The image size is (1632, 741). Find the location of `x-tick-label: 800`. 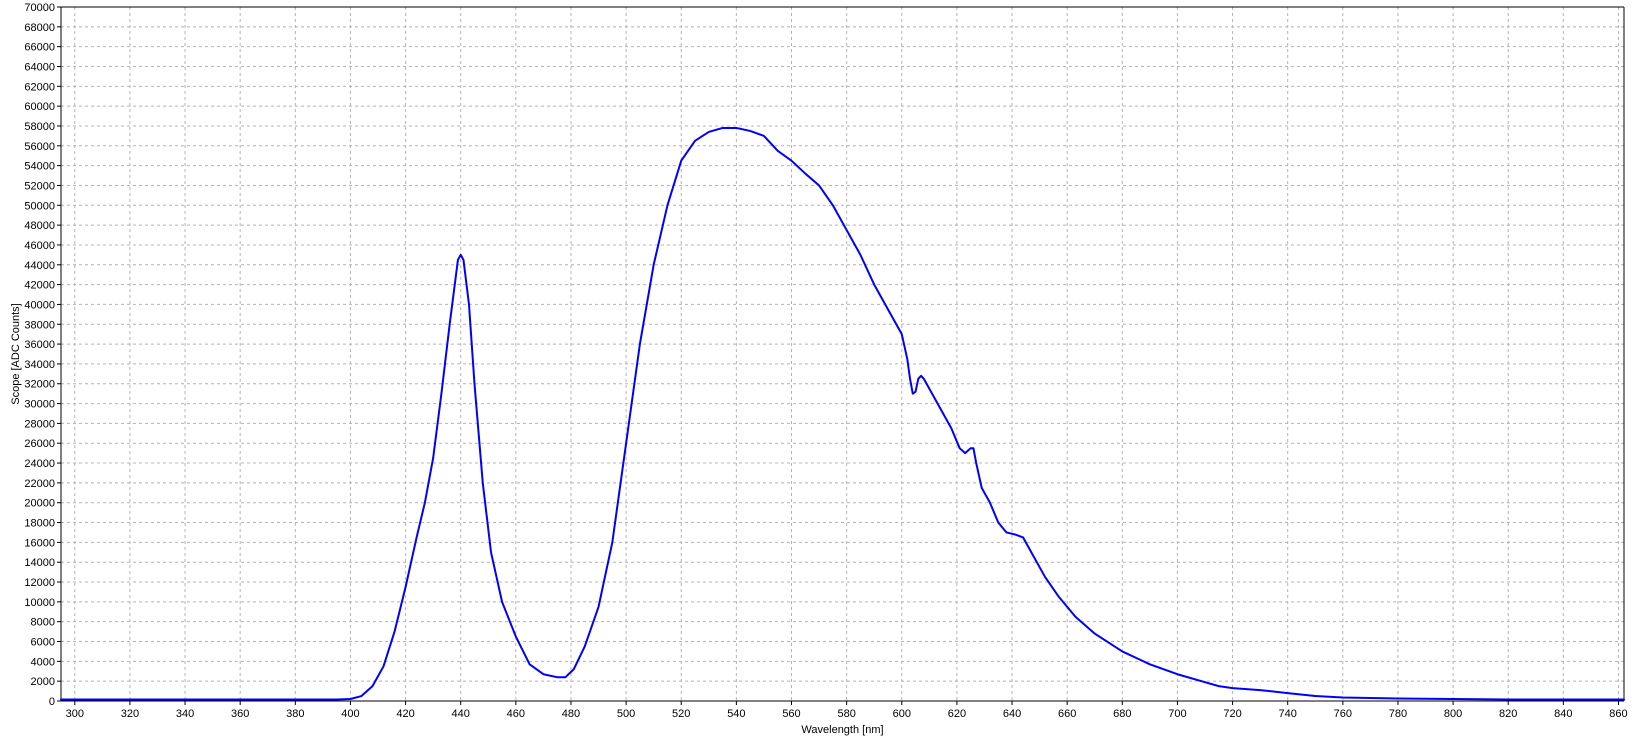

x-tick-label: 800 is located at coordinates (1453, 714).